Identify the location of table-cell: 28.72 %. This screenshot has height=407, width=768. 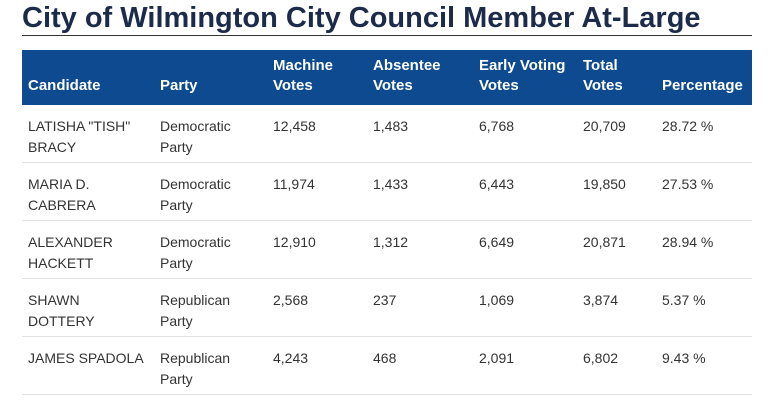
(704, 134).